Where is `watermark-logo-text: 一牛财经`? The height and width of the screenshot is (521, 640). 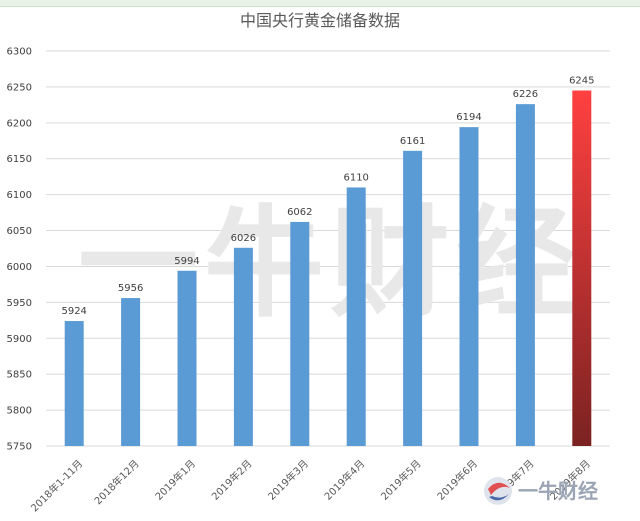
watermark-logo-text: 一牛财经 is located at coordinates (558, 491).